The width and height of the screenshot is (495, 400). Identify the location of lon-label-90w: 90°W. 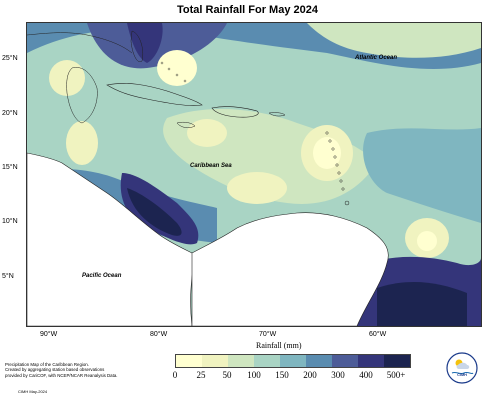
(49, 334).